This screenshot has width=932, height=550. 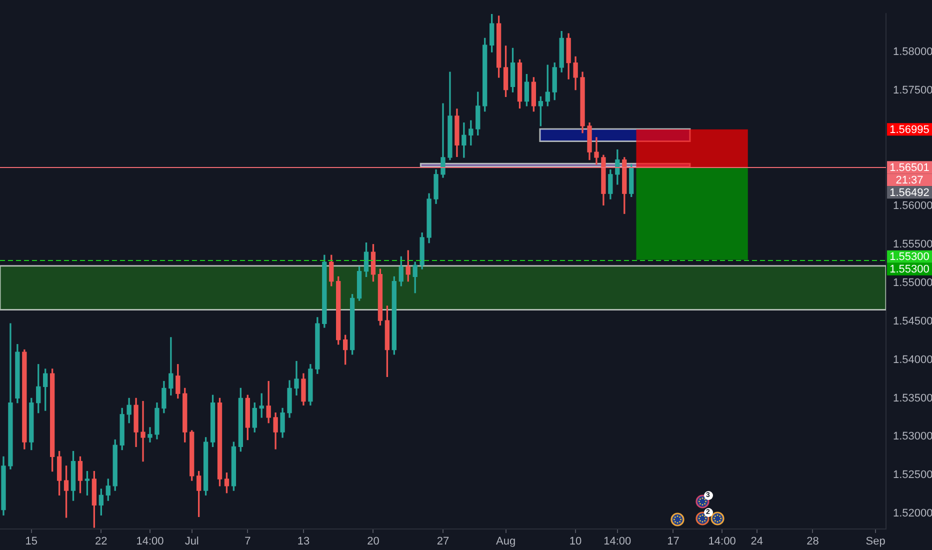 What do you see at coordinates (876, 542) in the screenshot?
I see `x-tick-label: Sep` at bounding box center [876, 542].